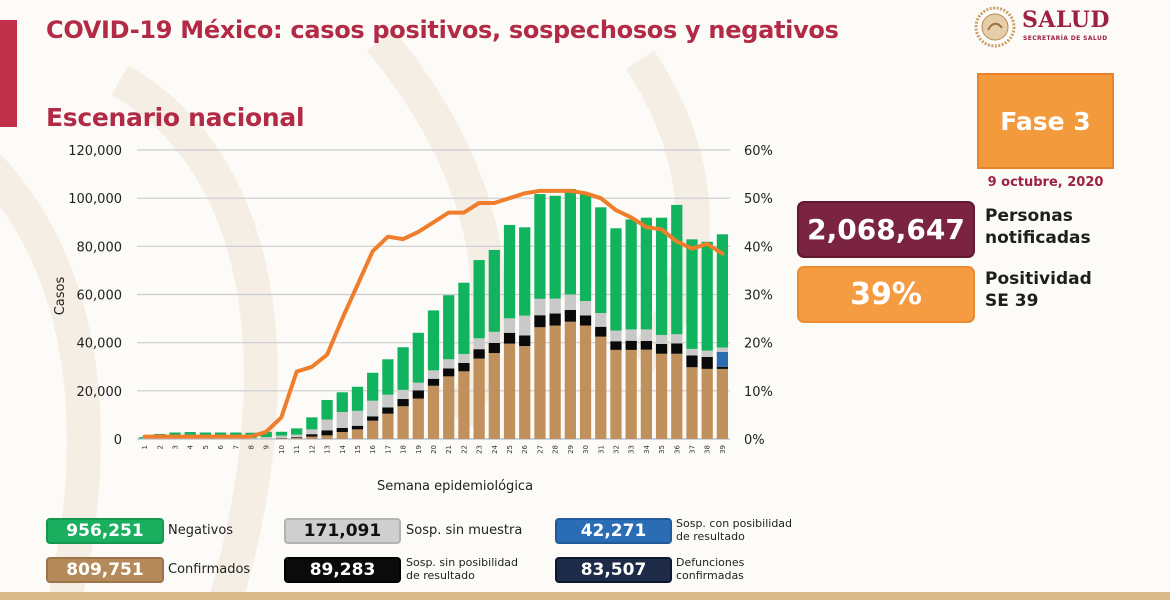  I want to click on x-tick-label: 9, so click(267, 447).